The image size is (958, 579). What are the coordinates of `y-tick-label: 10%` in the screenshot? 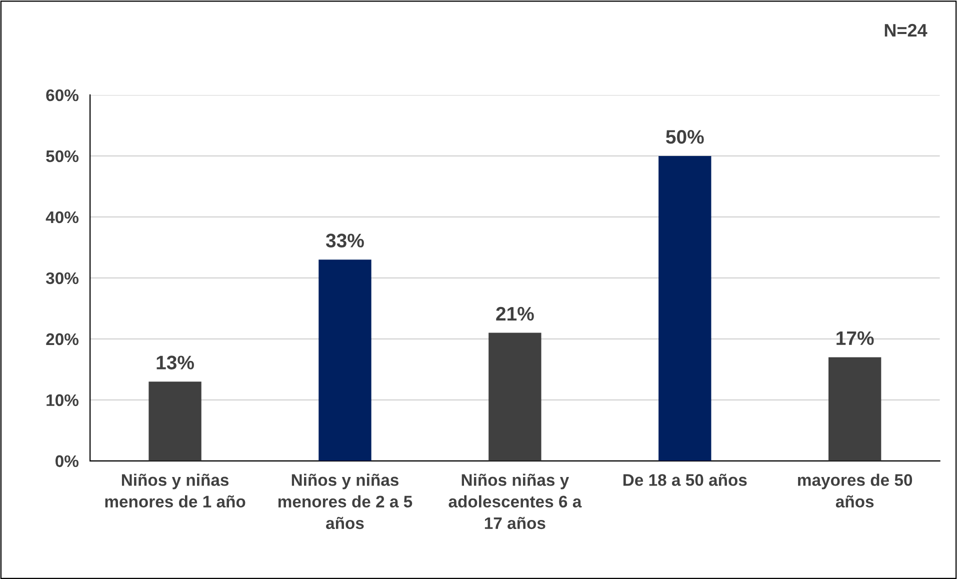 It's located at (62, 400).